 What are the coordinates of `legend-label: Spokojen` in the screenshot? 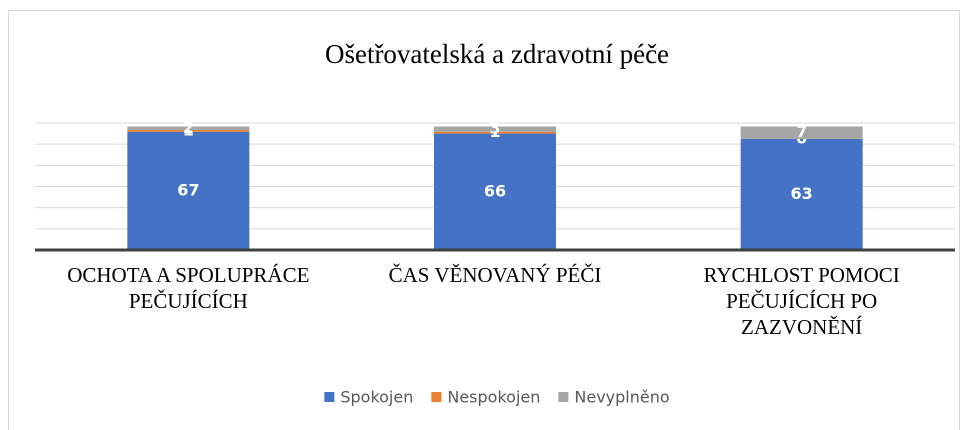 It's located at (376, 397).